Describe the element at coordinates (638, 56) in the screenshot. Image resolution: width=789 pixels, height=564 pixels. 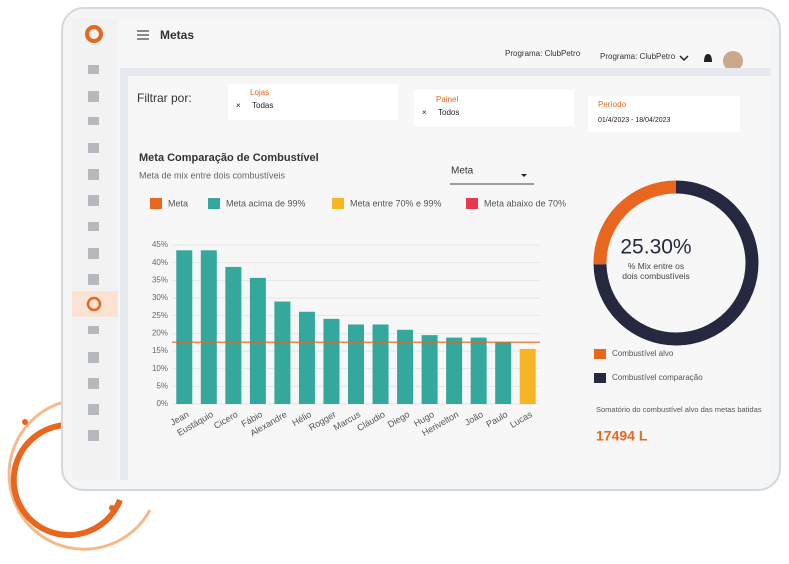
I see `program-select: Programa: ClubPetro` at that location.